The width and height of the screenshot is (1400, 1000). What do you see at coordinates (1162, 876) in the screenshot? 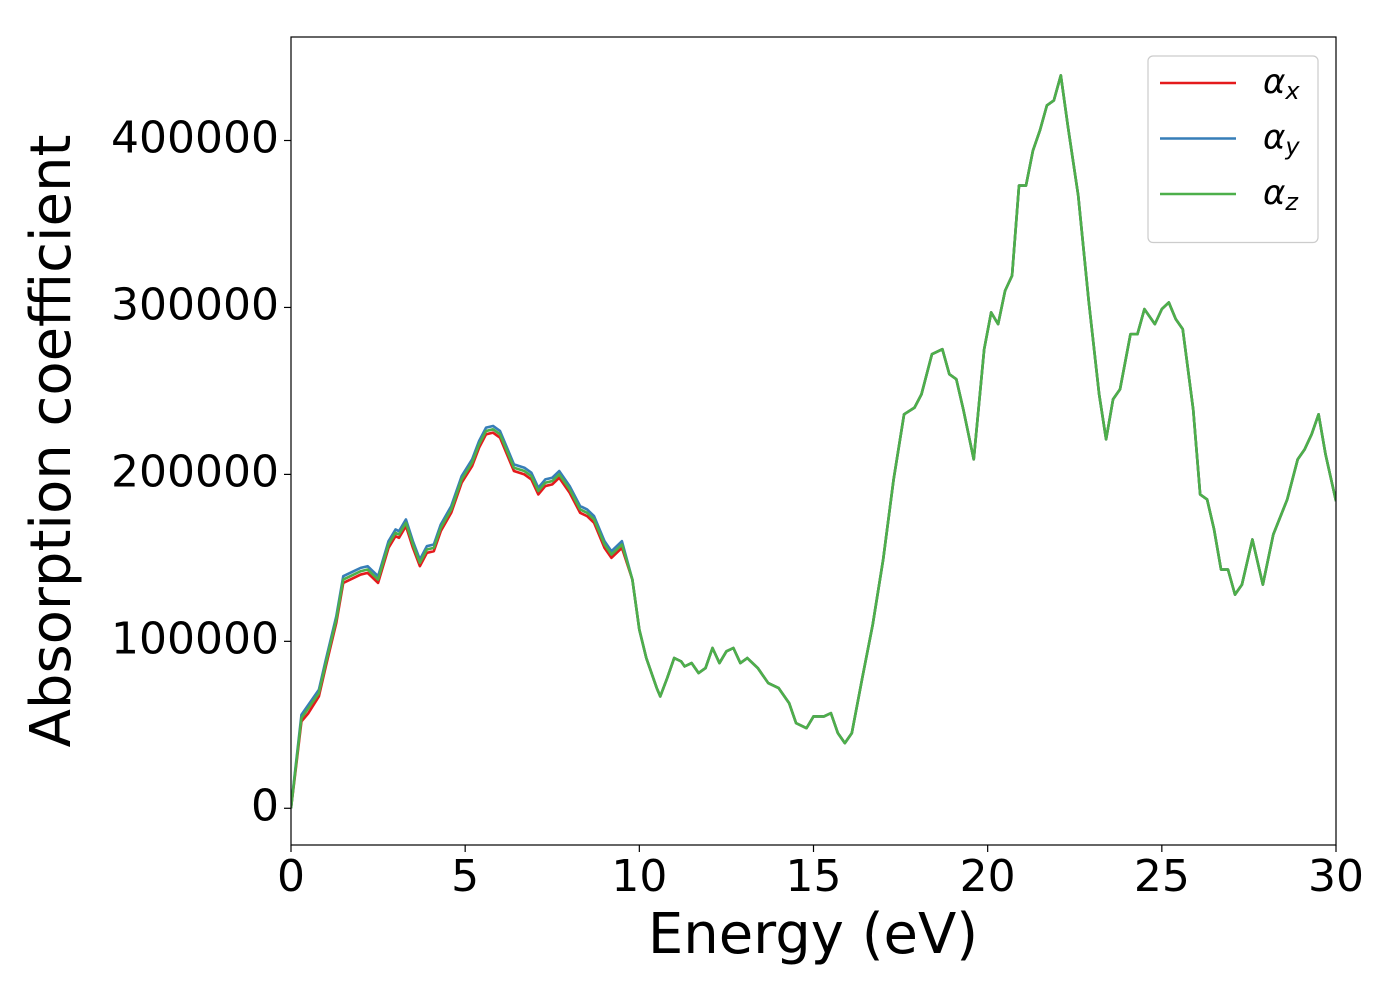
I see `x-tick-label: 25` at bounding box center [1162, 876].